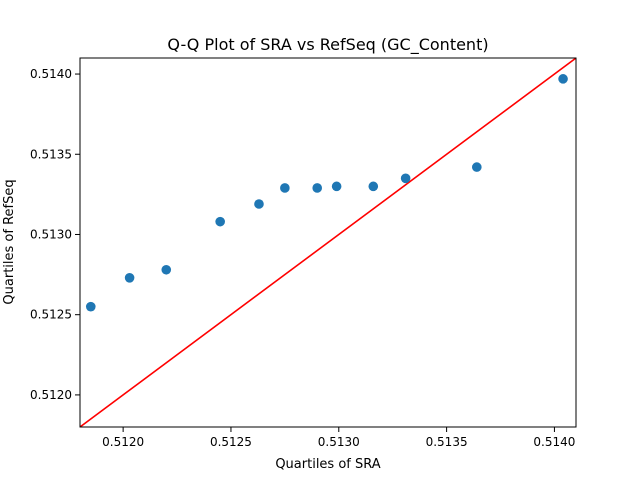  I want to click on x-axis-label: Quartiles of SRA, so click(327, 464).